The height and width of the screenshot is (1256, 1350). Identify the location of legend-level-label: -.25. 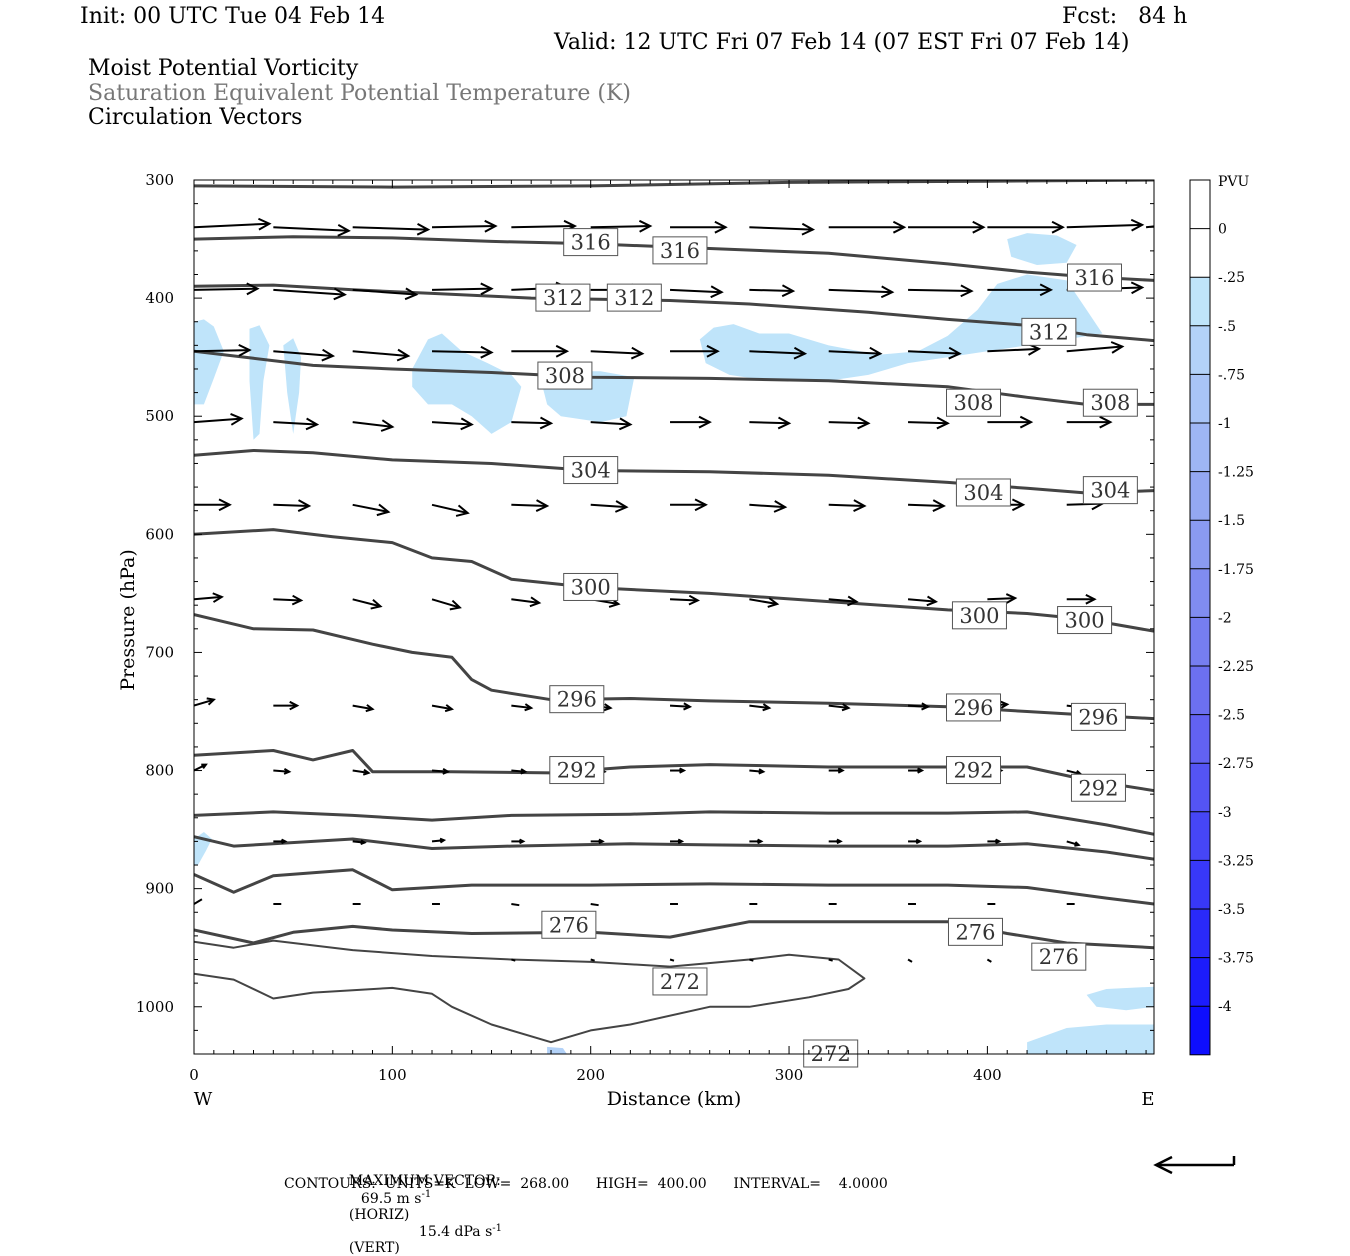
(1231, 278).